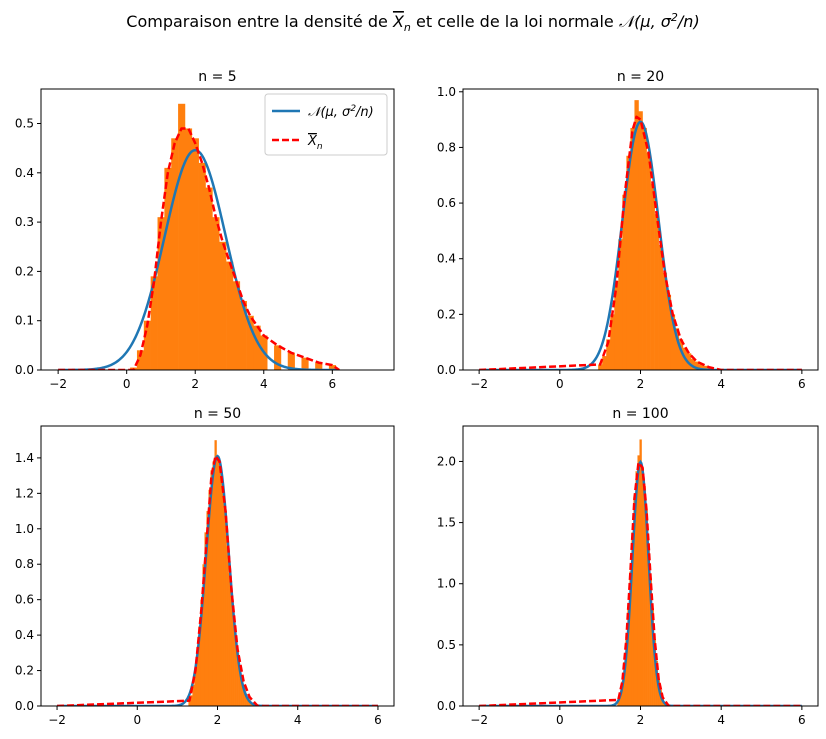 This screenshot has height=739, width=826. What do you see at coordinates (688, 21) in the screenshot?
I see `suptitle-normal-end: /n)` at bounding box center [688, 21].